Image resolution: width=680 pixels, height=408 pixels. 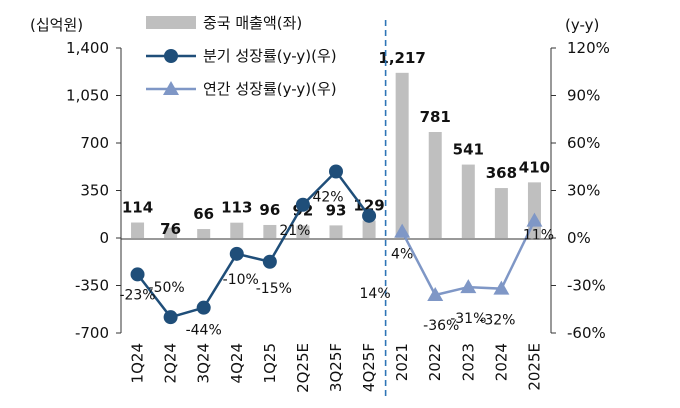 What do you see at coordinates (94, 143) in the screenshot?
I see `left-tick-label: 700` at bounding box center [94, 143].